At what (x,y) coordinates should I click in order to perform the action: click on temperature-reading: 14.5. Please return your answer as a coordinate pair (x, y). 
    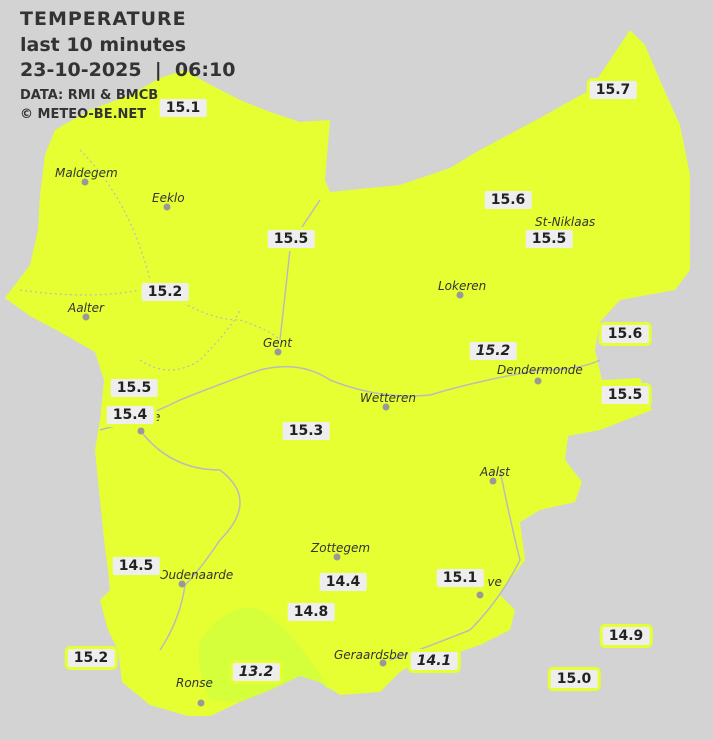
    Looking at the image, I should click on (136, 566).